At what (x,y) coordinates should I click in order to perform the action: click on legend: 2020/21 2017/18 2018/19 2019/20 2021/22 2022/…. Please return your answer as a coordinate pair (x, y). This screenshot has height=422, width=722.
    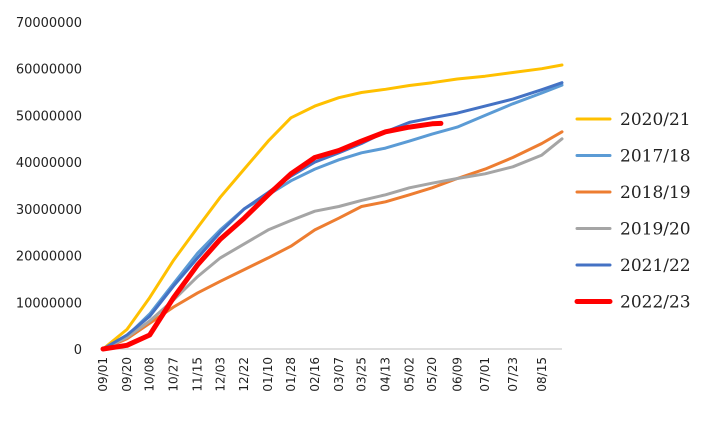
    Looking at the image, I should click on (632, 211).